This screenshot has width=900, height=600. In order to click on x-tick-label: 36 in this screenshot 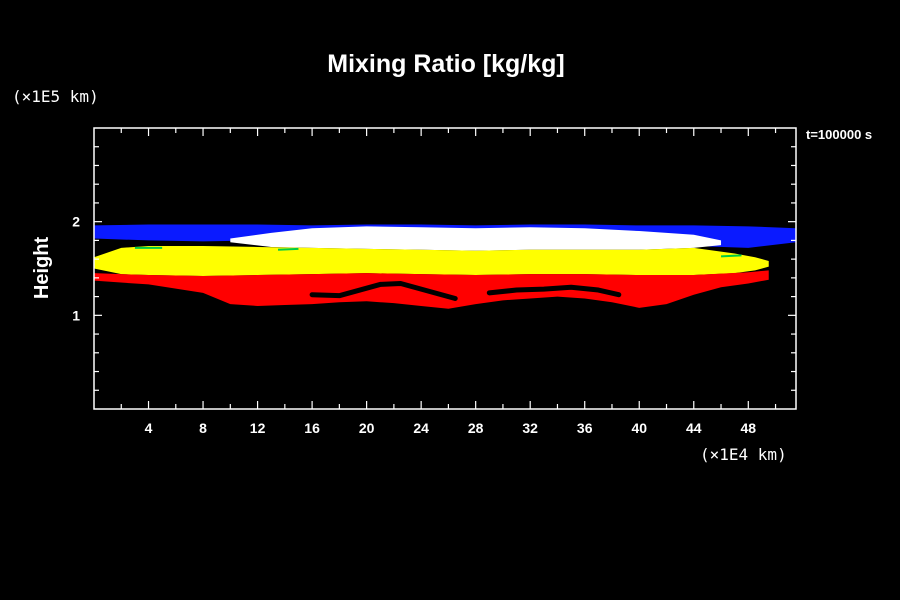, I will do `click(585, 428)`.